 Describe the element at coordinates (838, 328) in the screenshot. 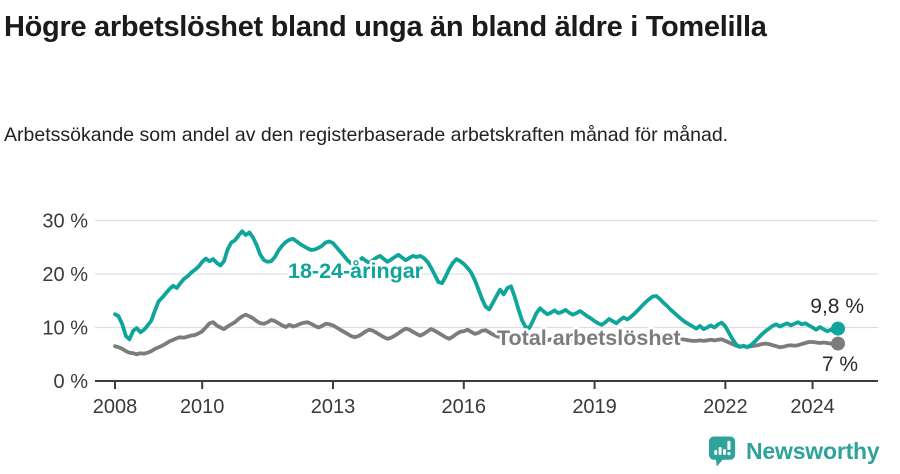

I see `youth-end-dot` at that location.